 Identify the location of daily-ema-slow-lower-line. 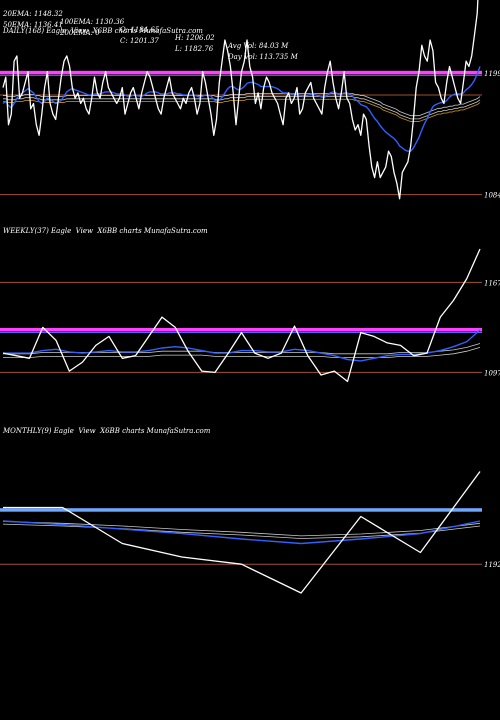
(242, 108).